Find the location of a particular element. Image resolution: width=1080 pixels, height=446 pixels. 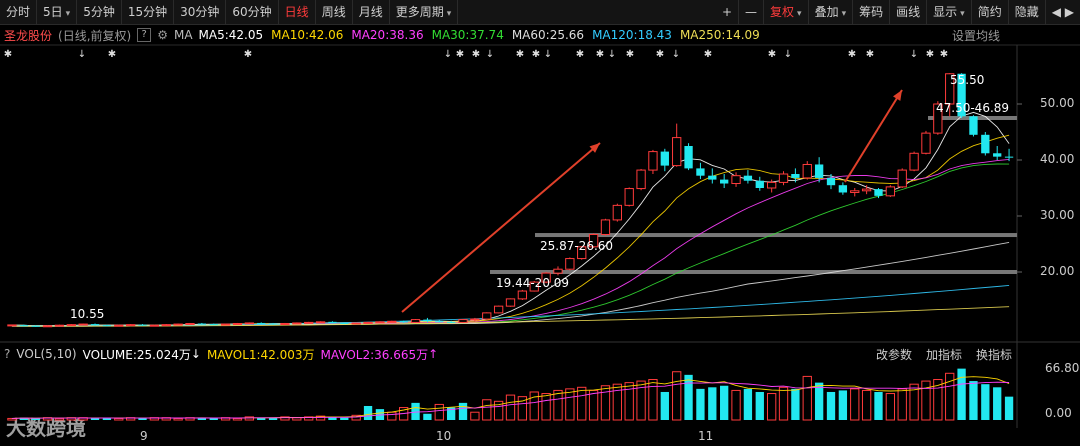

price-tick-2: 30.00 is located at coordinates (1057, 215).